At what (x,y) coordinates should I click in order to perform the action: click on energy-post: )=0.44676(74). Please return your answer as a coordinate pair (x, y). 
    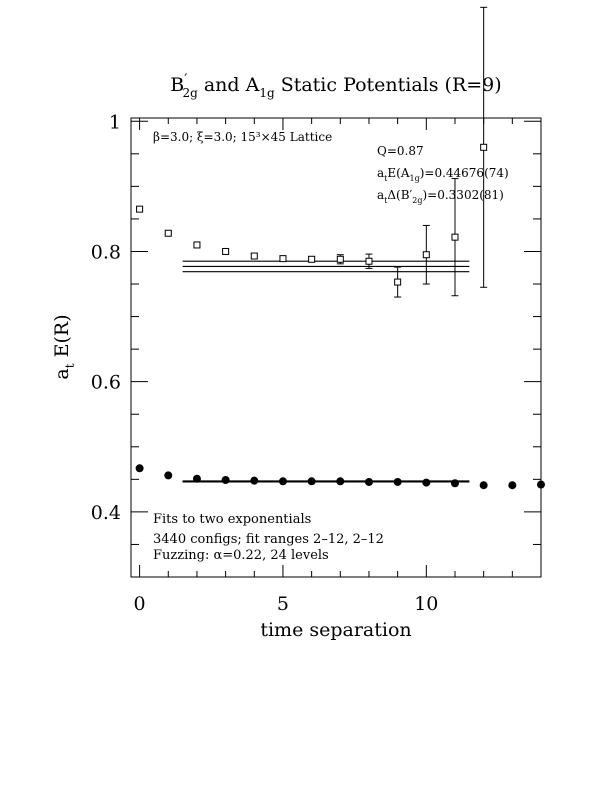
    Looking at the image, I should click on (464, 173).